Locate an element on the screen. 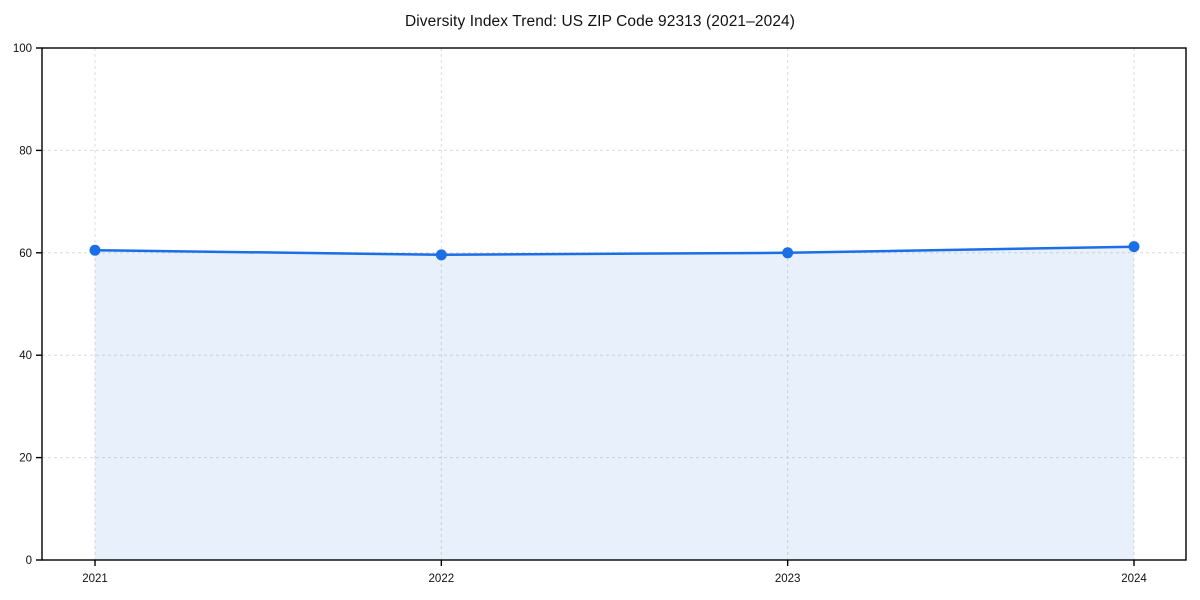  x-axis-tick-label: 2021 is located at coordinates (95, 579).